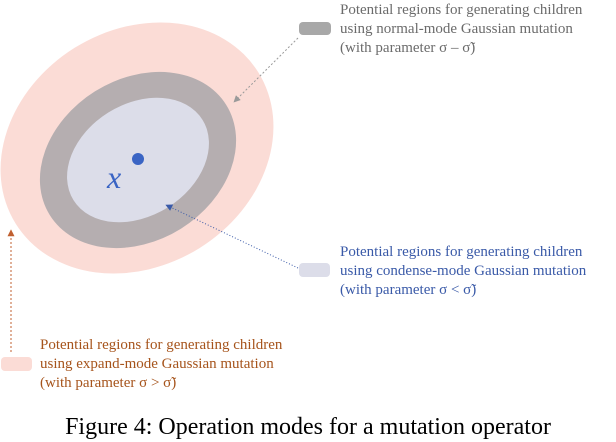 The height and width of the screenshot is (442, 616). Describe the element at coordinates (232, 236) in the screenshot. I see `condense-mode-arrow` at that location.